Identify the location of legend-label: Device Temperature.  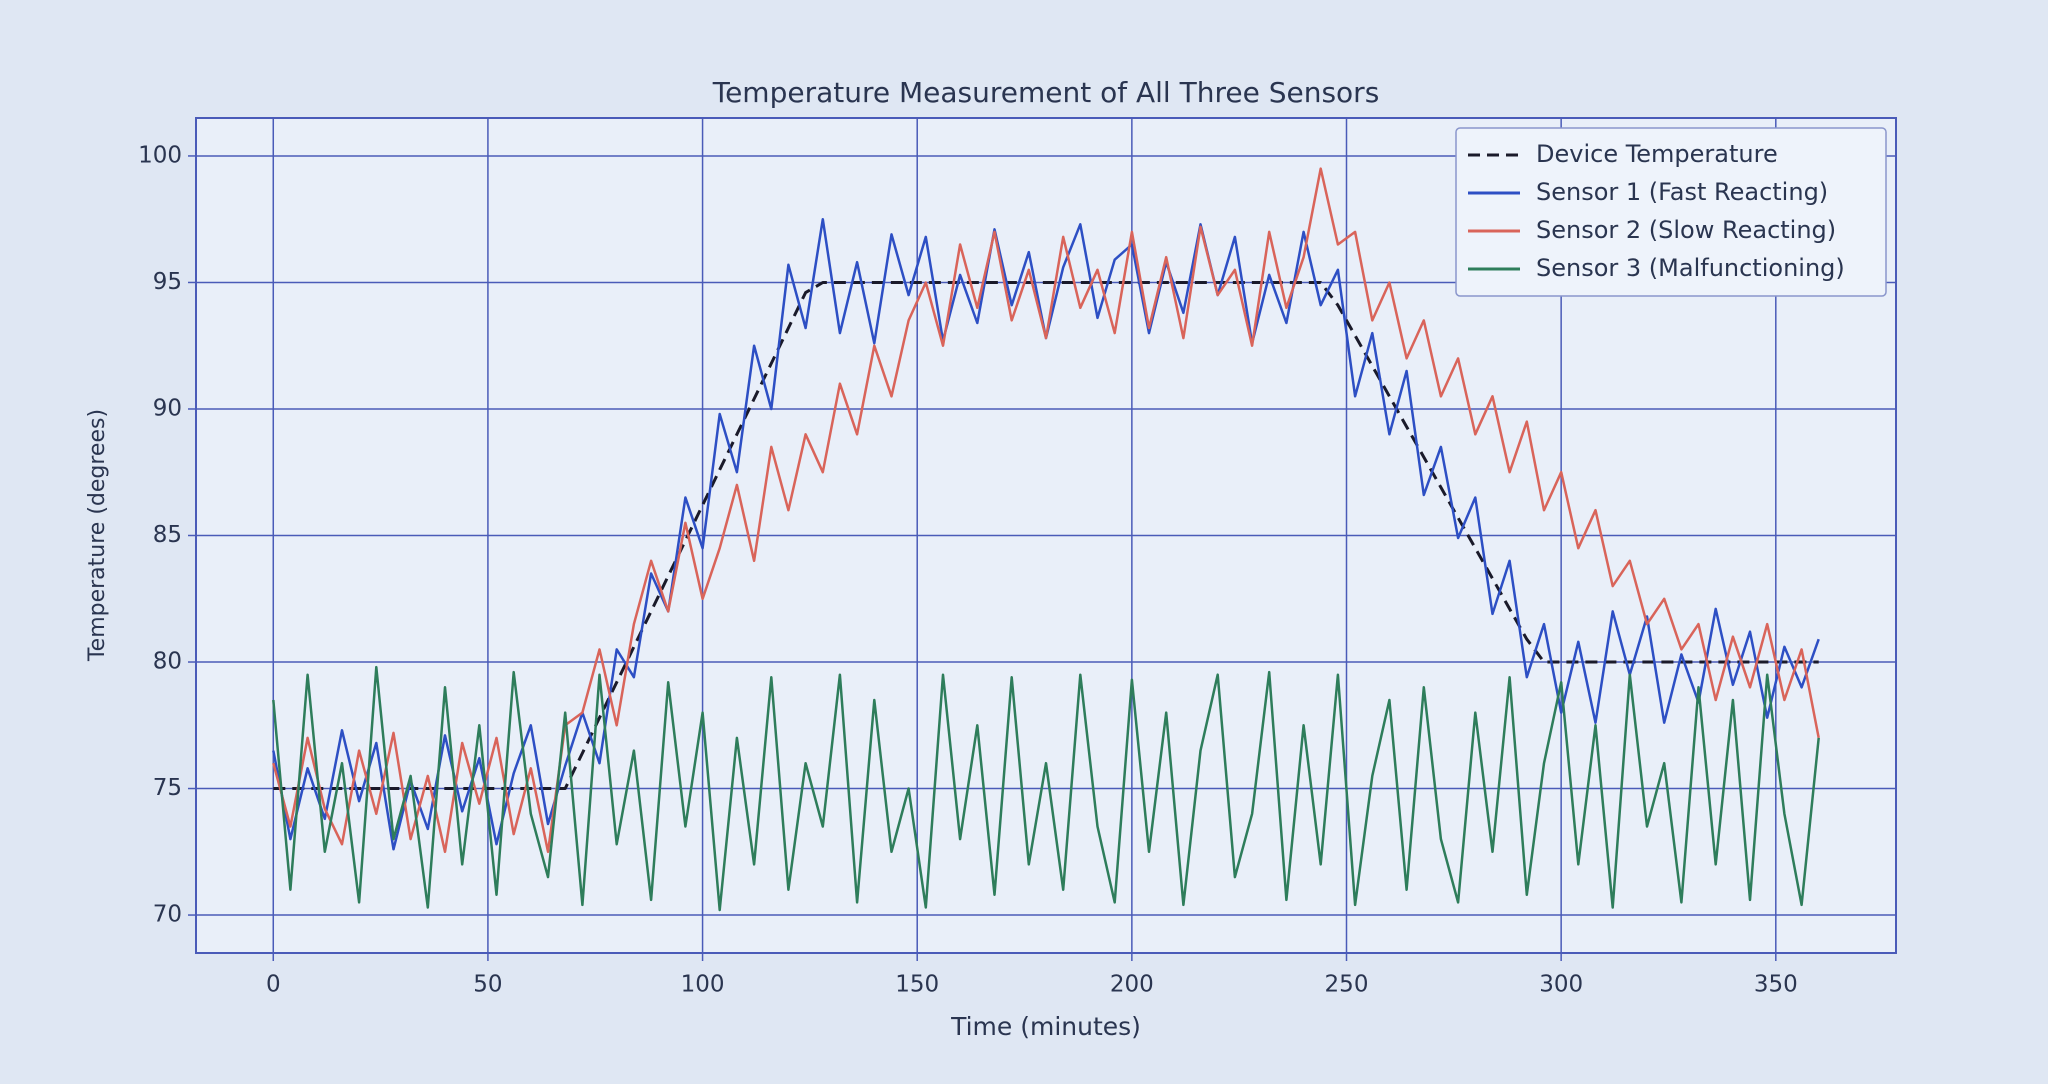
(1657, 154).